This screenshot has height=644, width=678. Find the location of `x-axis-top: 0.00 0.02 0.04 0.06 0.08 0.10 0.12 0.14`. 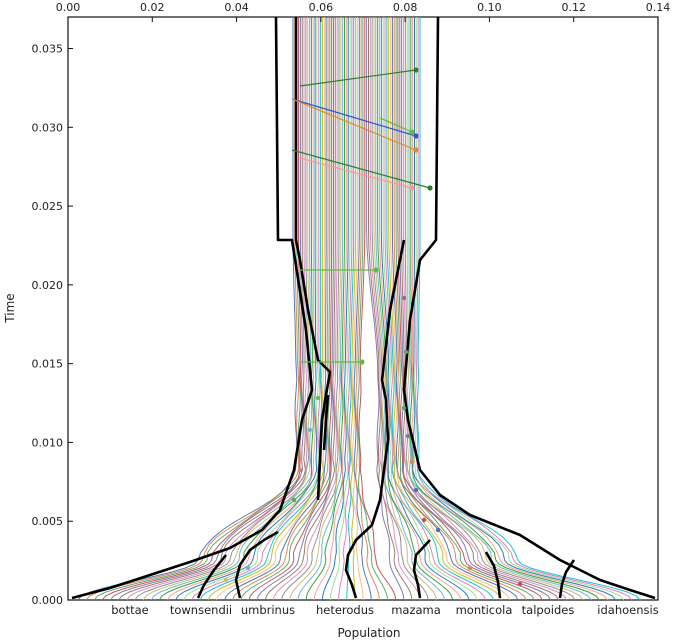

x-axis-top: 0.00 0.02 0.04 0.06 0.08 0.10 0.12 0.14 is located at coordinates (363, 11).